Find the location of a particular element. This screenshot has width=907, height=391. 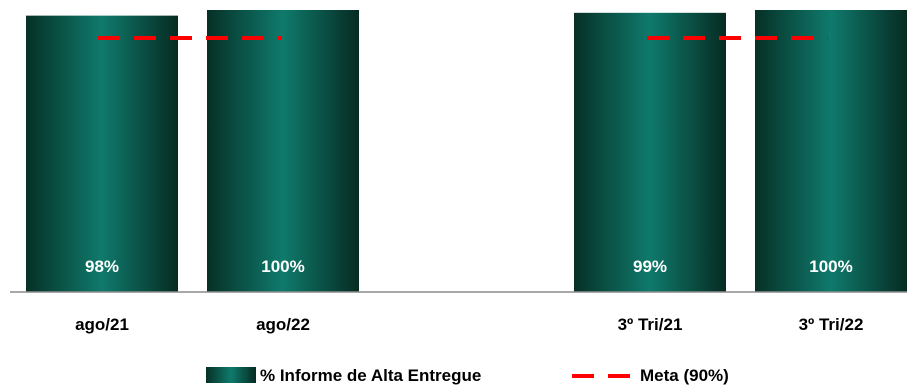

legend: % Informe de Alta Entregue Meta (90%) is located at coordinates (467, 375).